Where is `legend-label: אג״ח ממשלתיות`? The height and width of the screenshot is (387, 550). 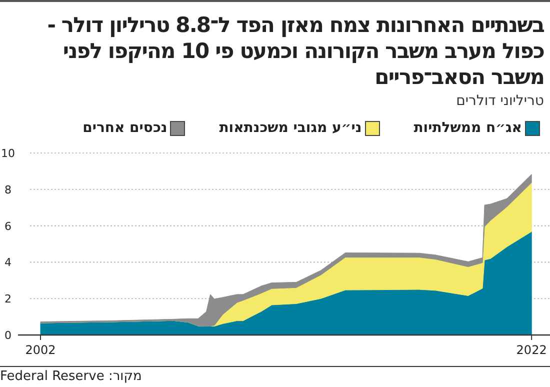 legend-label: אג״ח ממשלתיות is located at coordinates (468, 128).